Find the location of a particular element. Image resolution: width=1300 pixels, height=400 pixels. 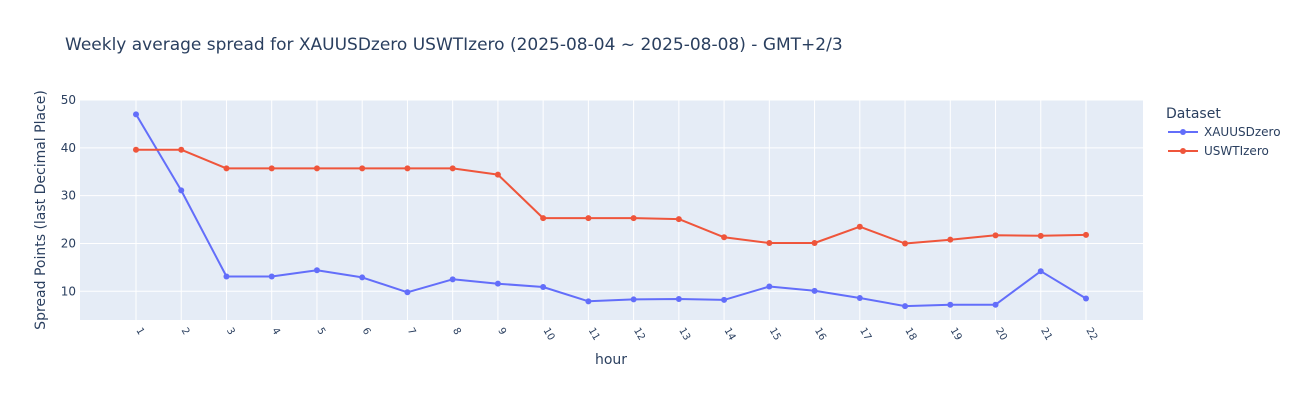

x-tick-label: 5 is located at coordinates (320, 331).